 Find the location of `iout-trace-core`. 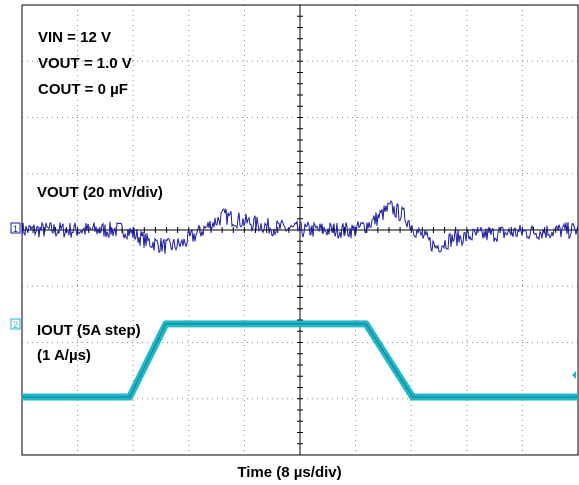

iout-trace-core is located at coordinates (300, 360).